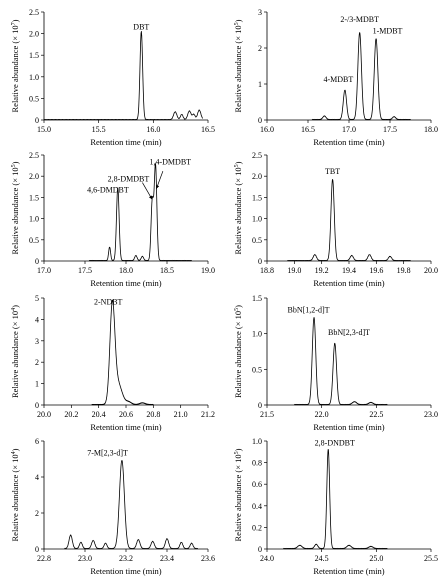 Image resolution: width=444 pixels, height=578 pixels. I want to click on y-tick-label: 0.6, so click(257, 484).